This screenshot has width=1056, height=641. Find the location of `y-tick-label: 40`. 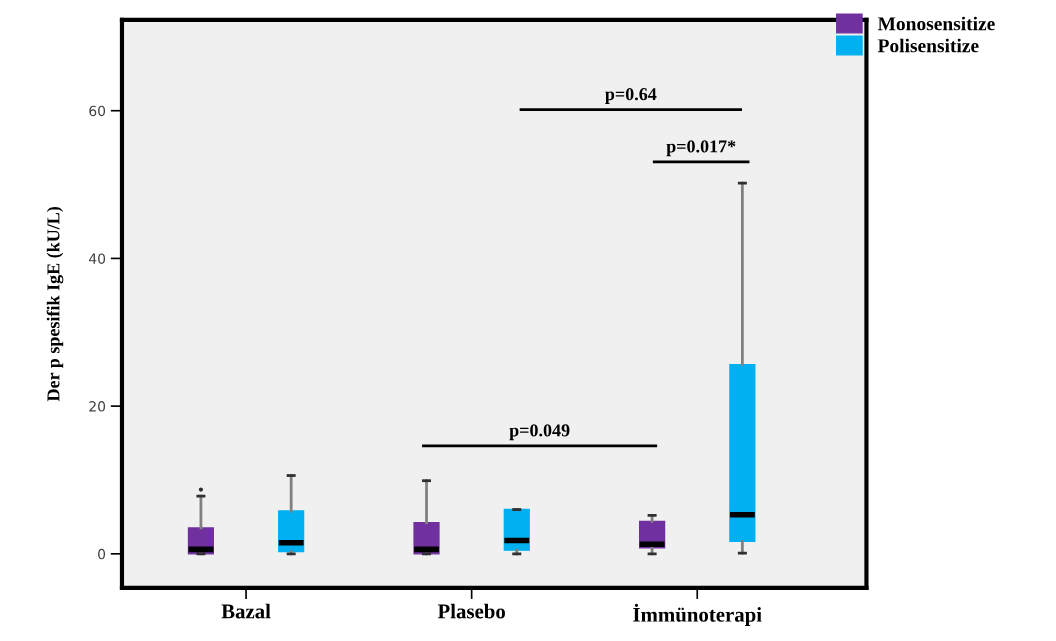

y-tick-label: 40 is located at coordinates (97, 258).